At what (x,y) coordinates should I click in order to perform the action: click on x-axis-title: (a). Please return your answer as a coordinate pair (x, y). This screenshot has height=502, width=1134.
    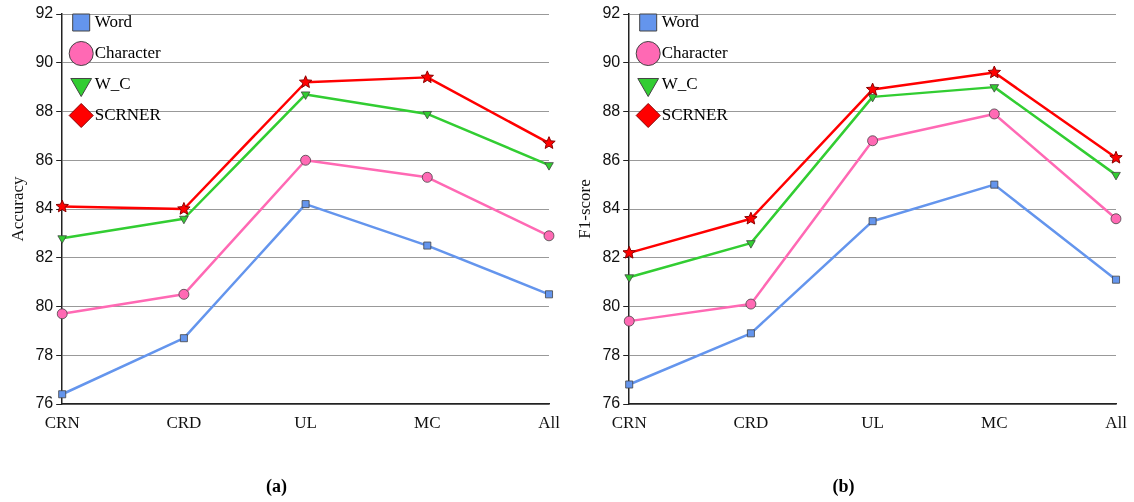
    Looking at the image, I should click on (276, 486).